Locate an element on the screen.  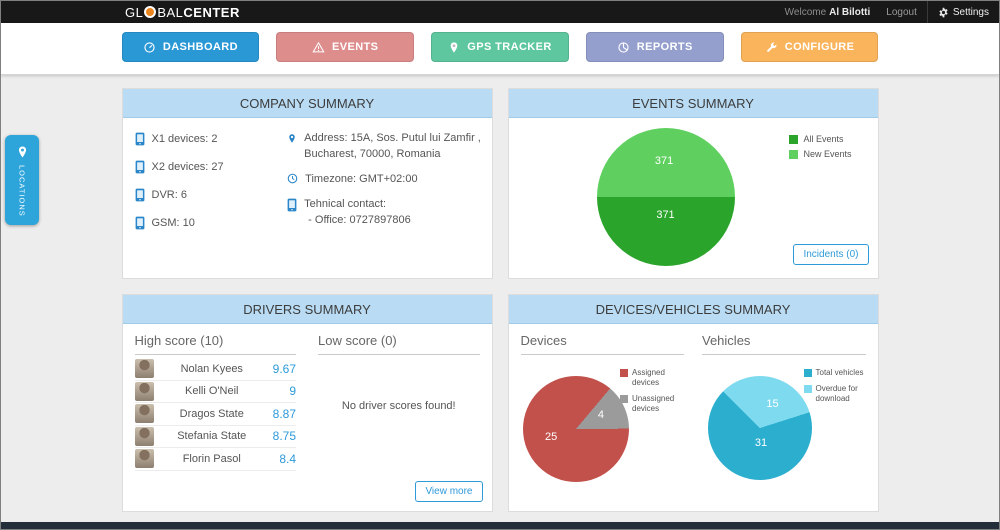
driver-row: Kelli O'Neil 9 is located at coordinates (215, 392).